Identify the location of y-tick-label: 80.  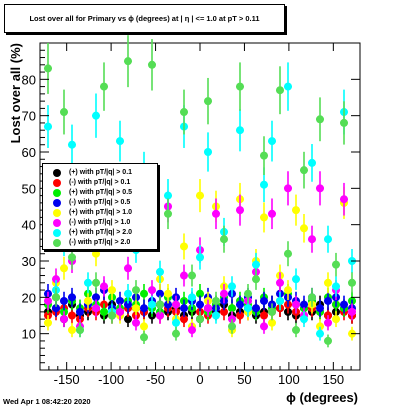
(29, 79).